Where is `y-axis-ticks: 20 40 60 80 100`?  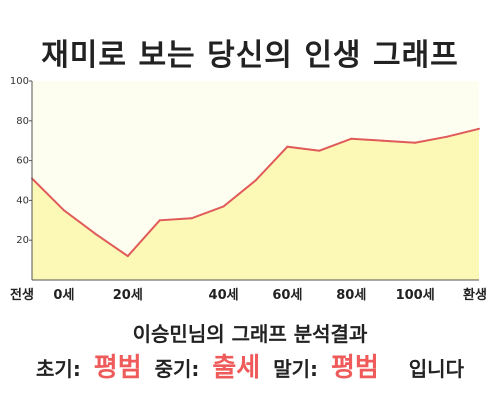
y-axis-ticks: 20 40 60 80 100 is located at coordinates (21, 161).